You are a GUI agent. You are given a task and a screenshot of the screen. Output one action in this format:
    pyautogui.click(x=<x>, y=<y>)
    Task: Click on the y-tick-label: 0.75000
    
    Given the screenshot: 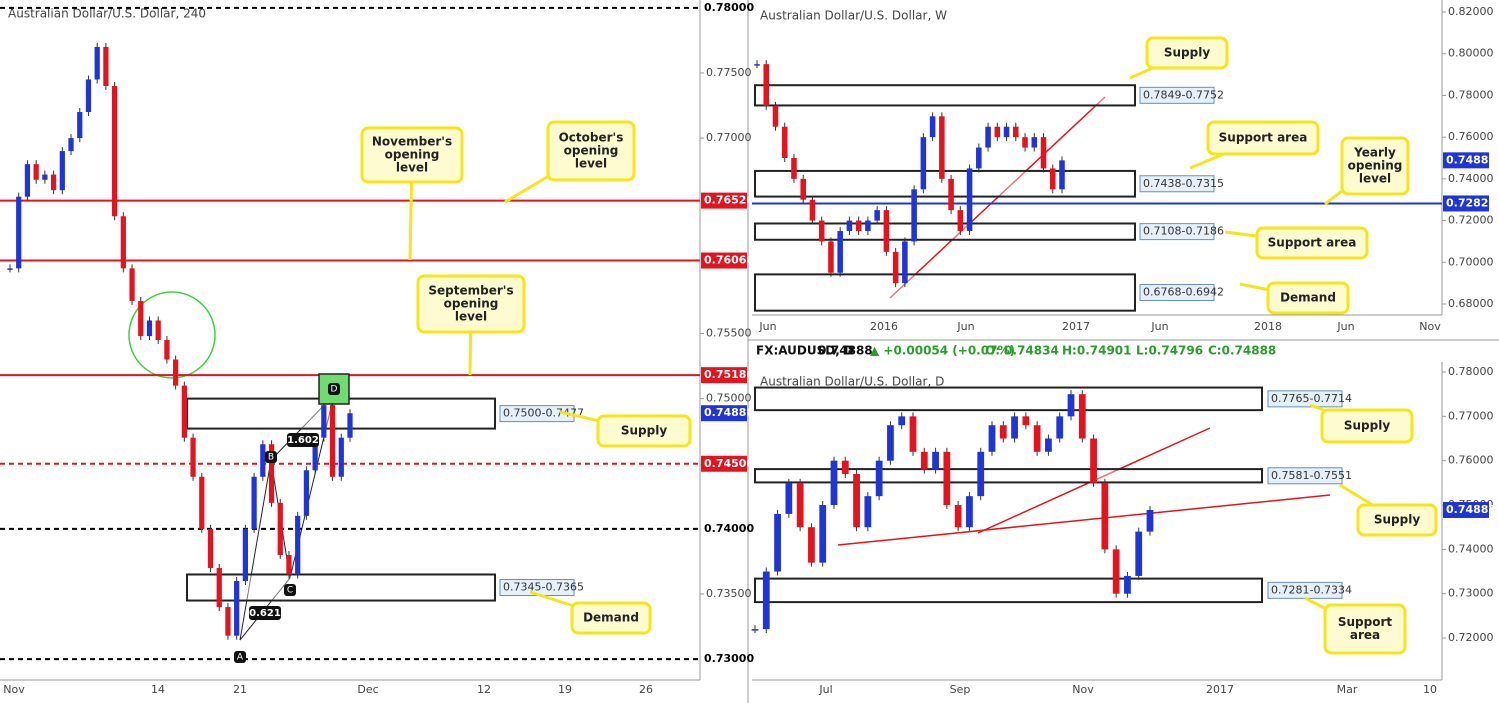 What is the action you would take?
    pyautogui.click(x=729, y=398)
    